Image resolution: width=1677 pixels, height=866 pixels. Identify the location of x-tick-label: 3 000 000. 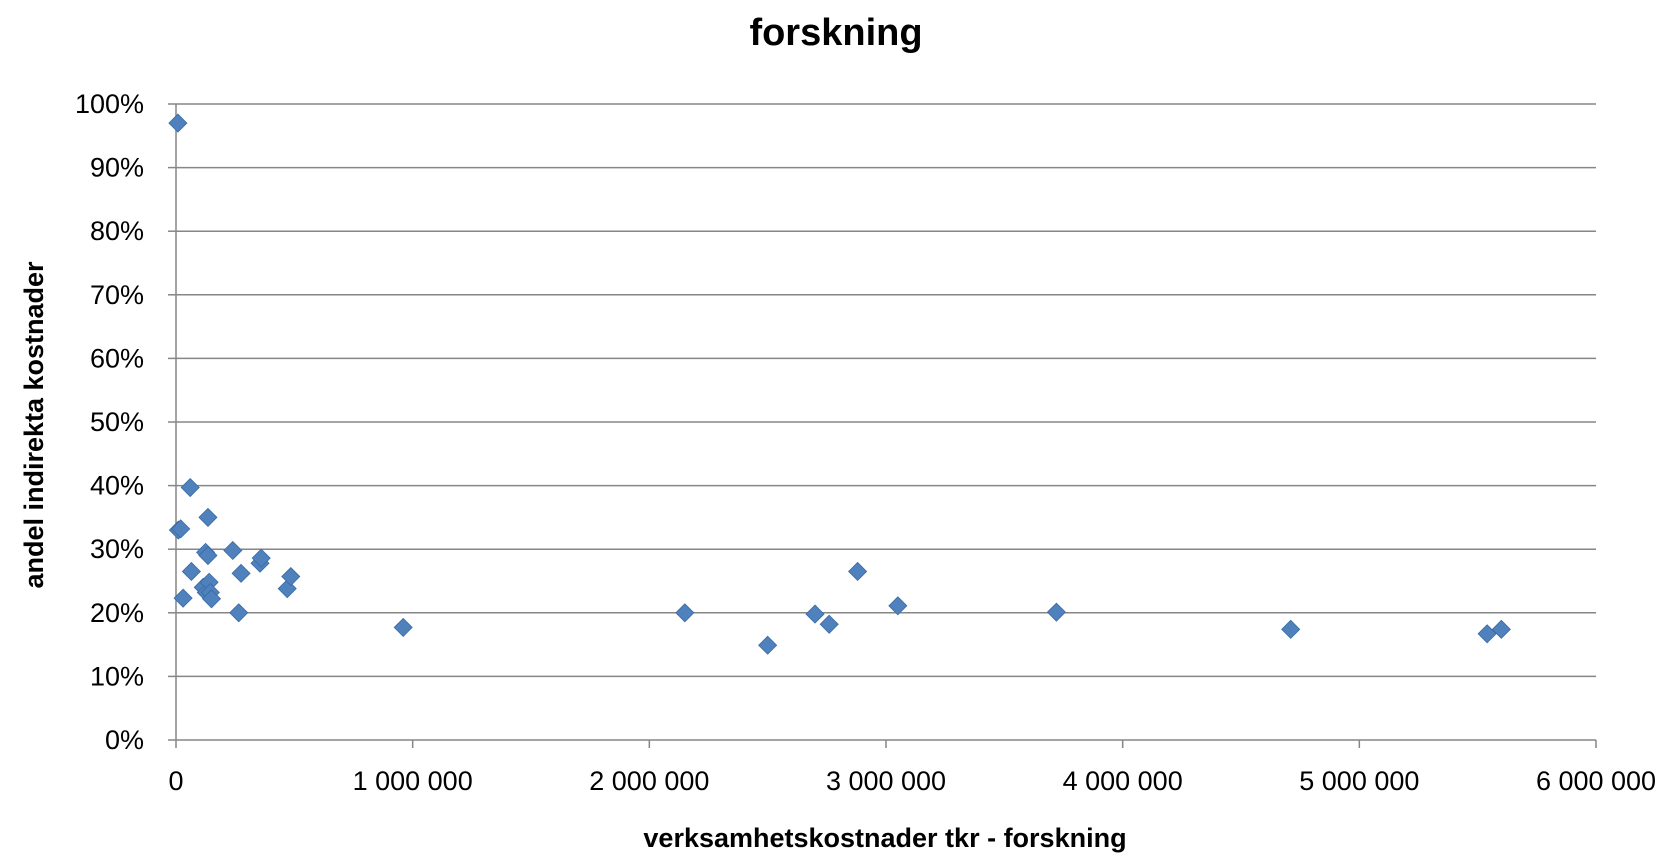
(886, 781).